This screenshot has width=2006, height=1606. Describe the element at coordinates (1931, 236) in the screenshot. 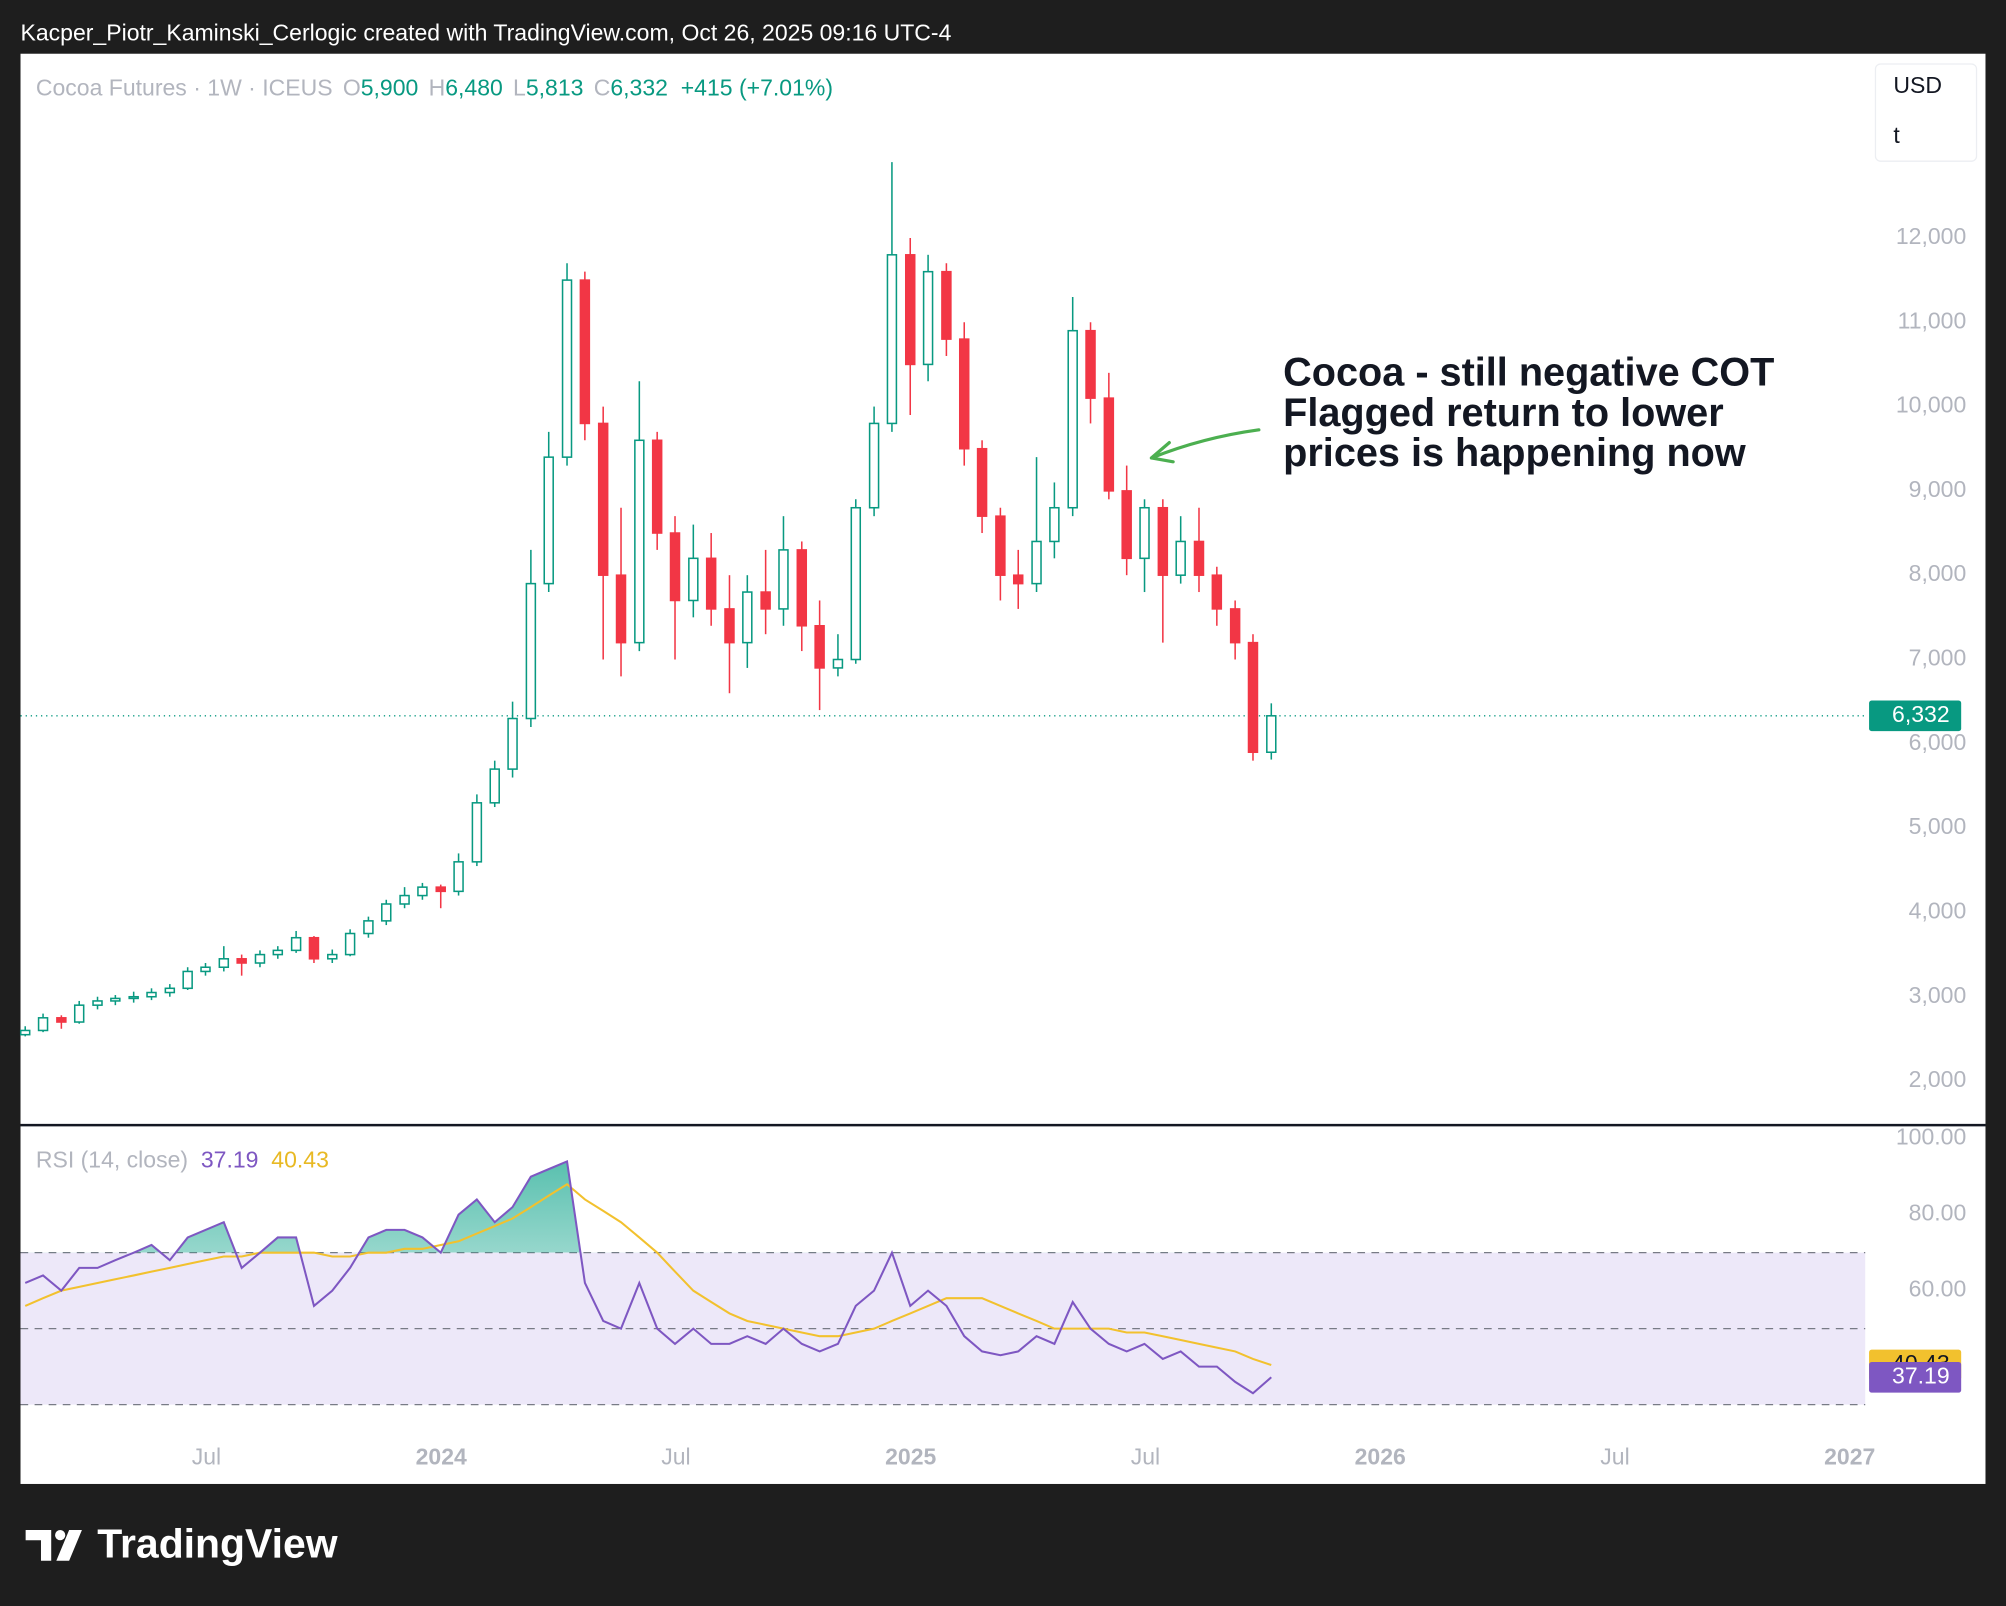

I see `y-tick-label: 12,000` at that location.